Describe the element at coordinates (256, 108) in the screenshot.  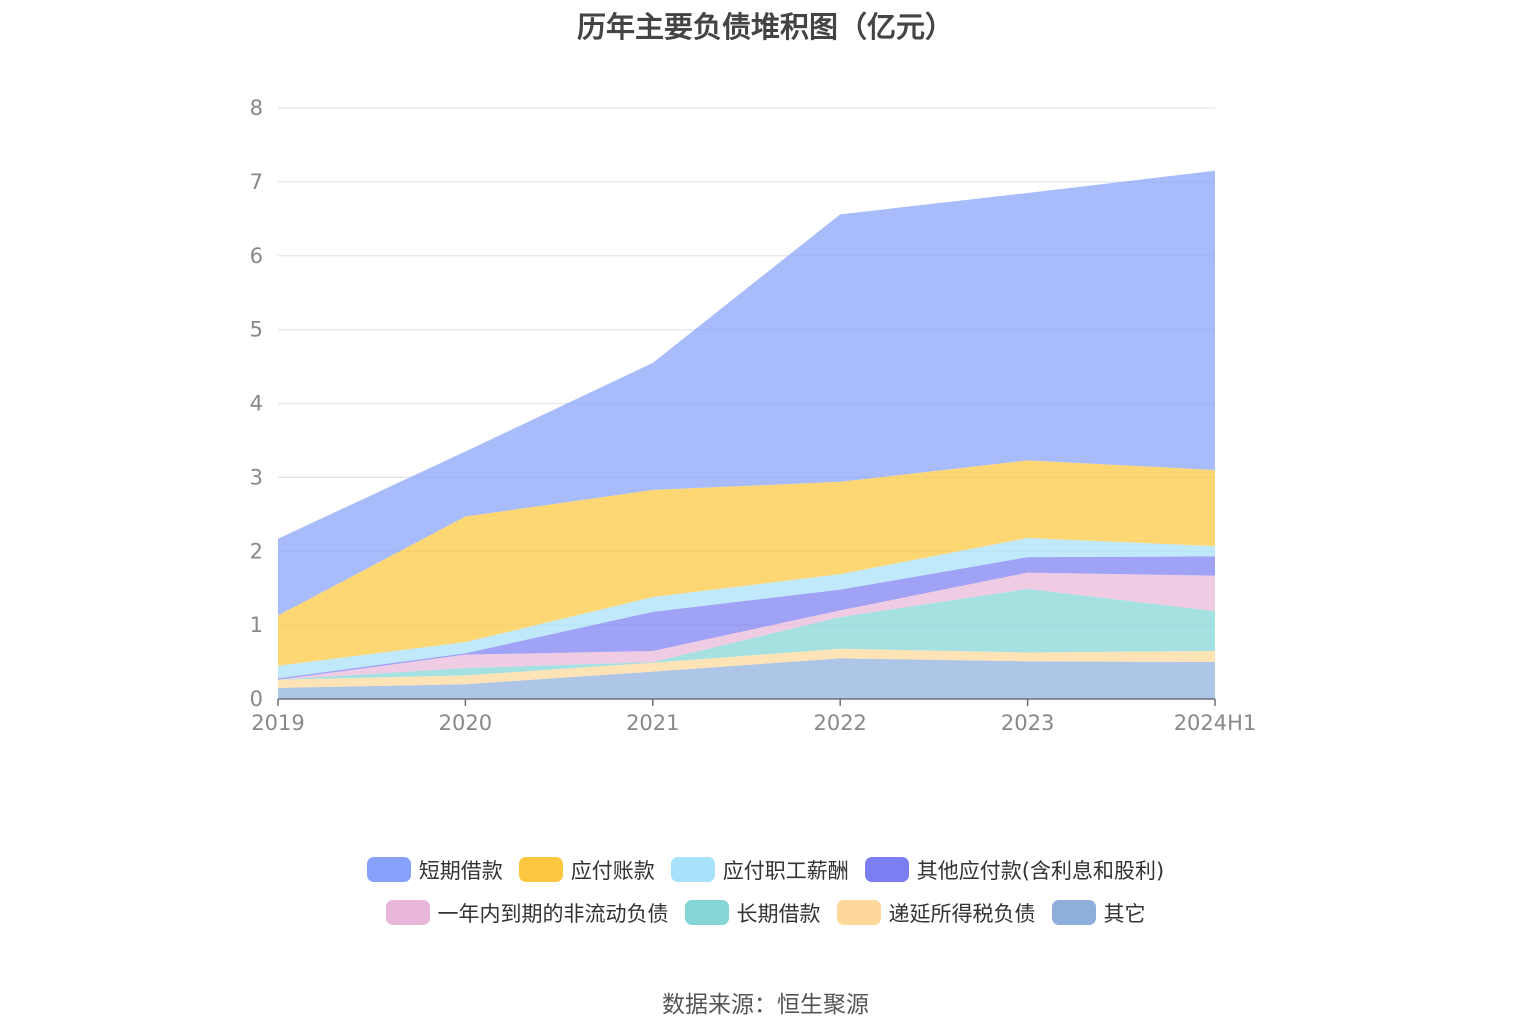
I see `y-tick-label: 8` at that location.